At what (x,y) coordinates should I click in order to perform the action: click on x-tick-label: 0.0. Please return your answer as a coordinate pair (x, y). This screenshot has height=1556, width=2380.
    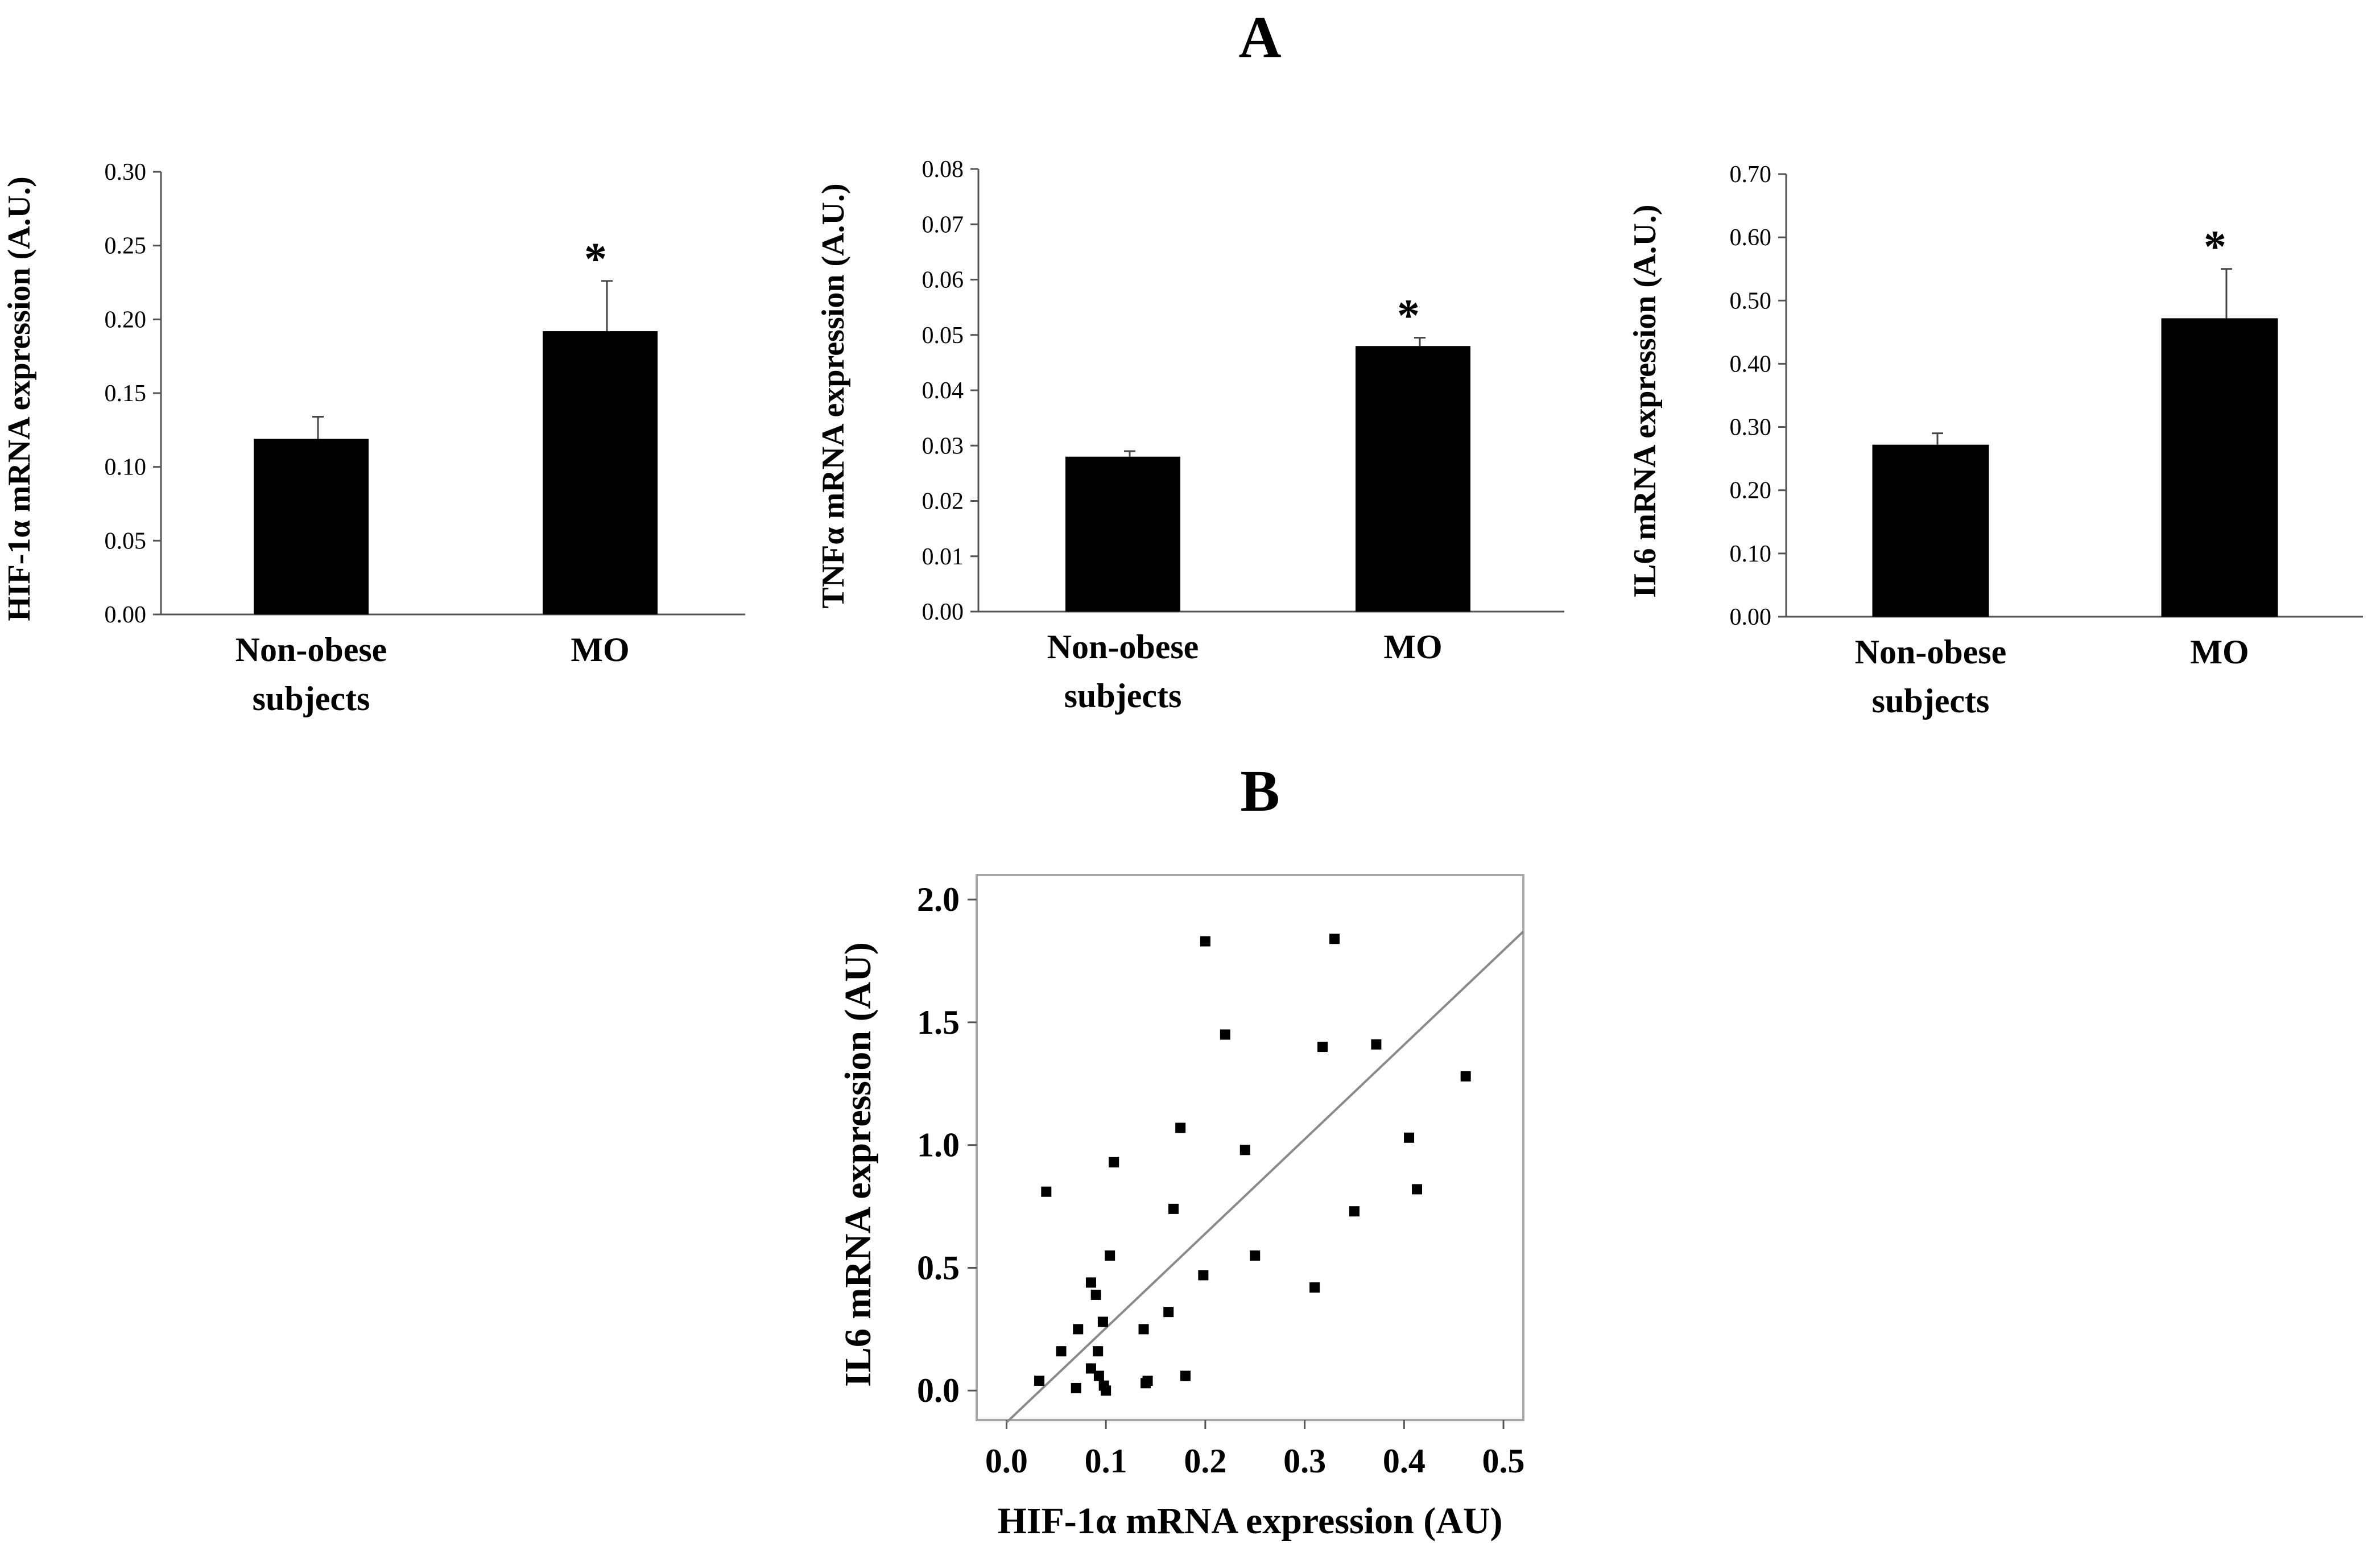
    Looking at the image, I should click on (1007, 1461).